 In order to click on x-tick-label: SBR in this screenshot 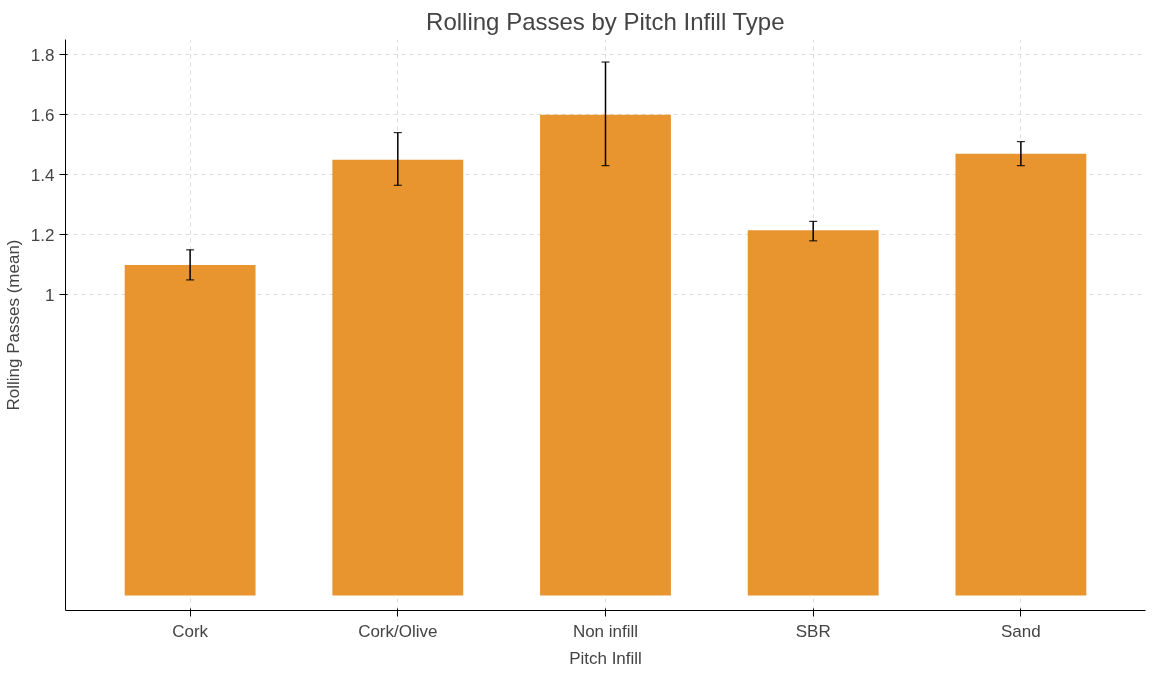, I will do `click(813, 631)`.